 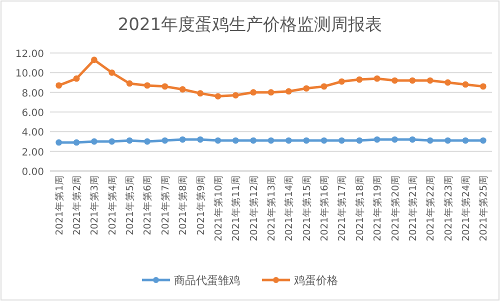 What do you see at coordinates (148, 205) in the screenshot?
I see `x-tick-label: 2021年第6周` at bounding box center [148, 205].